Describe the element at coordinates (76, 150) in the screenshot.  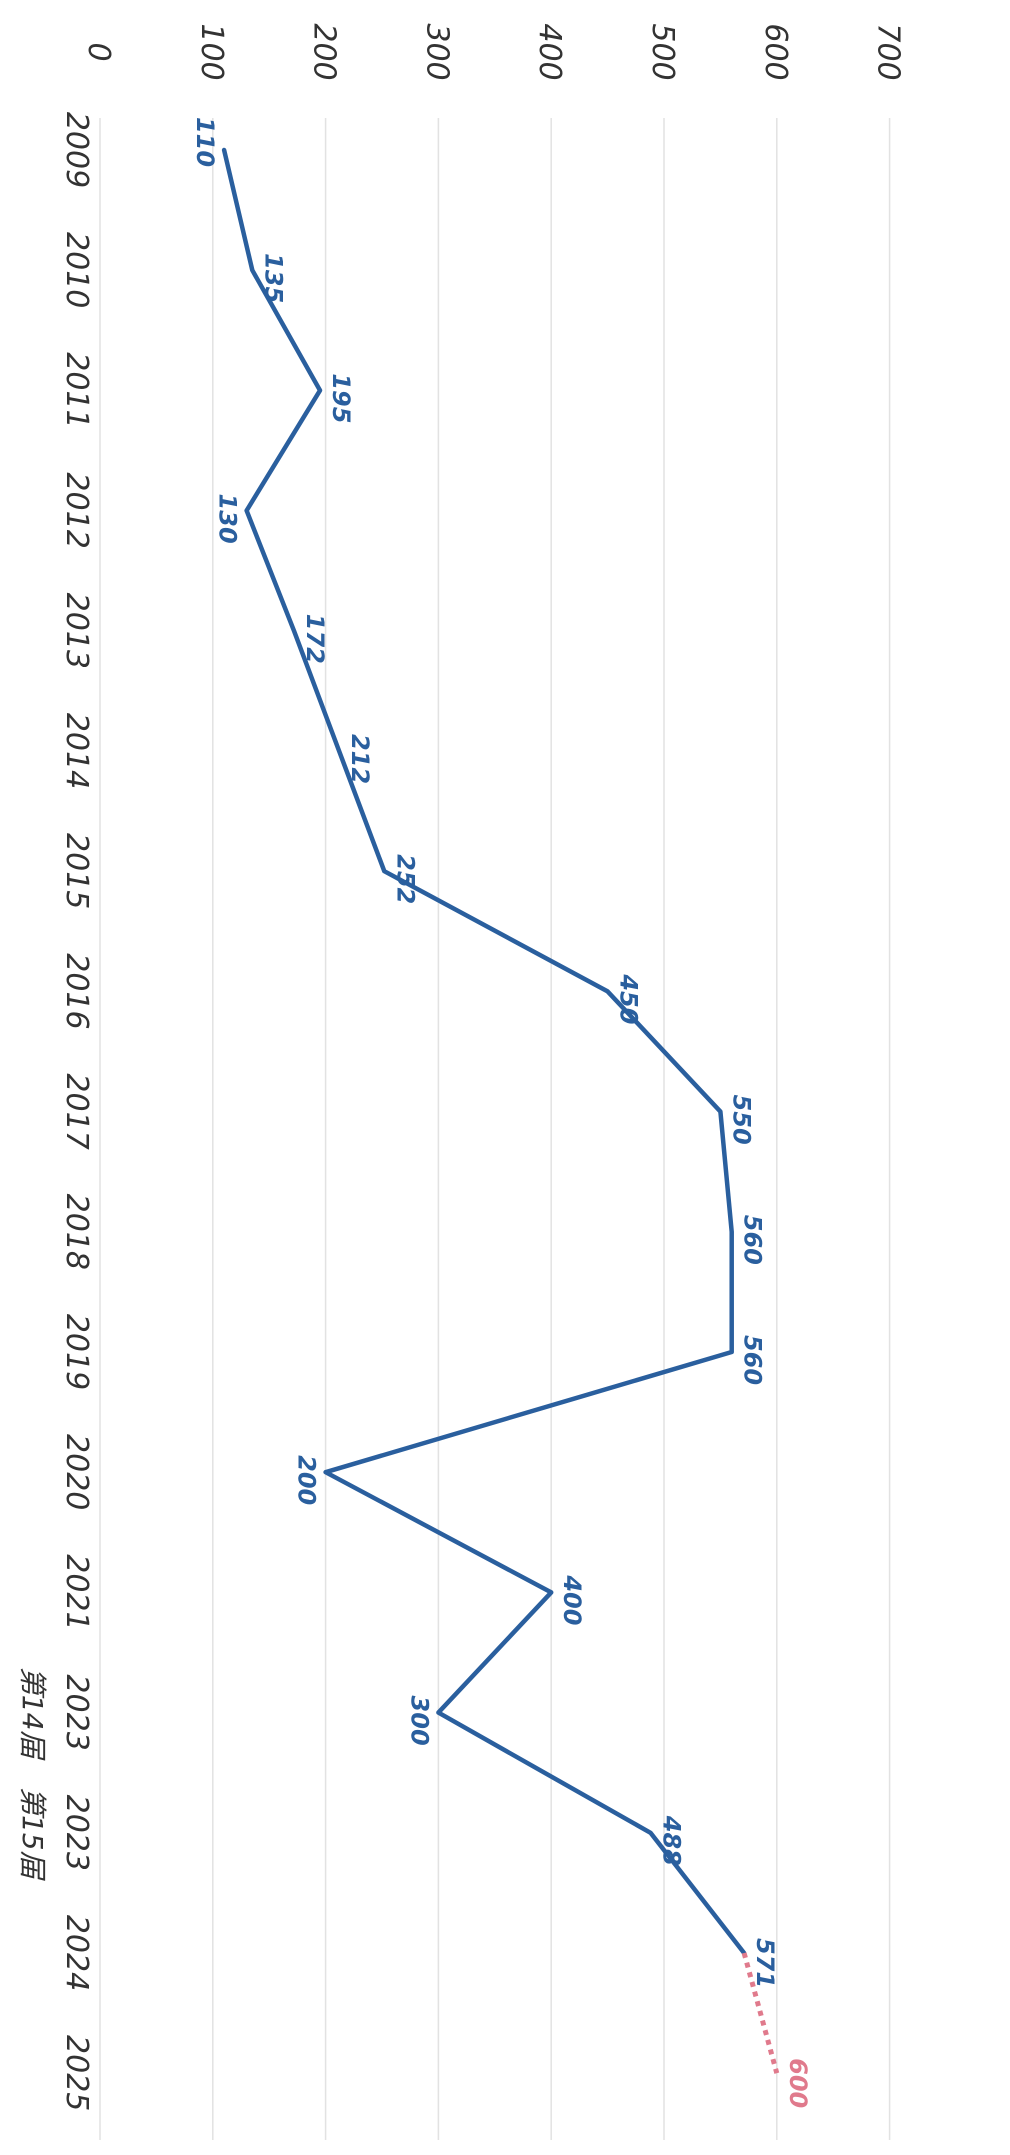
I see `x-tick-label: 2009` at that location.